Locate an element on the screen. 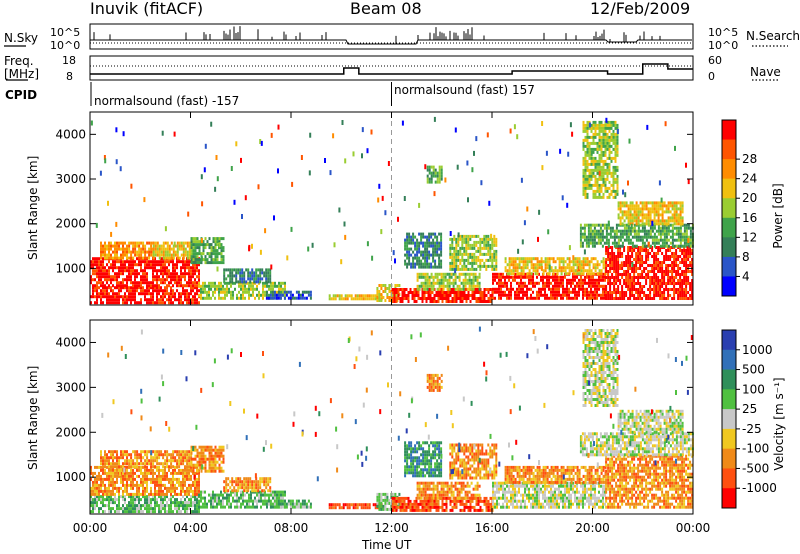 Image resolution: width=800 pixels, height=554 pixels. cpid-segment-1: normalsound (fast) -157 is located at coordinates (167, 101).